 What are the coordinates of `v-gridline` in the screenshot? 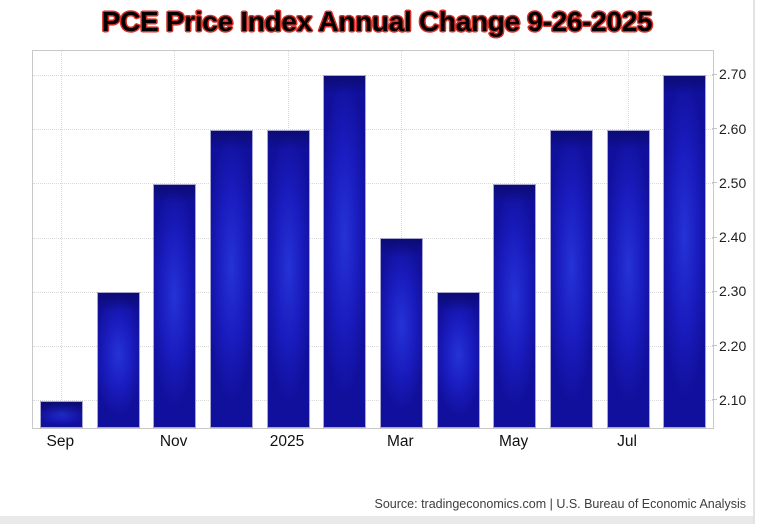 It's located at (61, 239).